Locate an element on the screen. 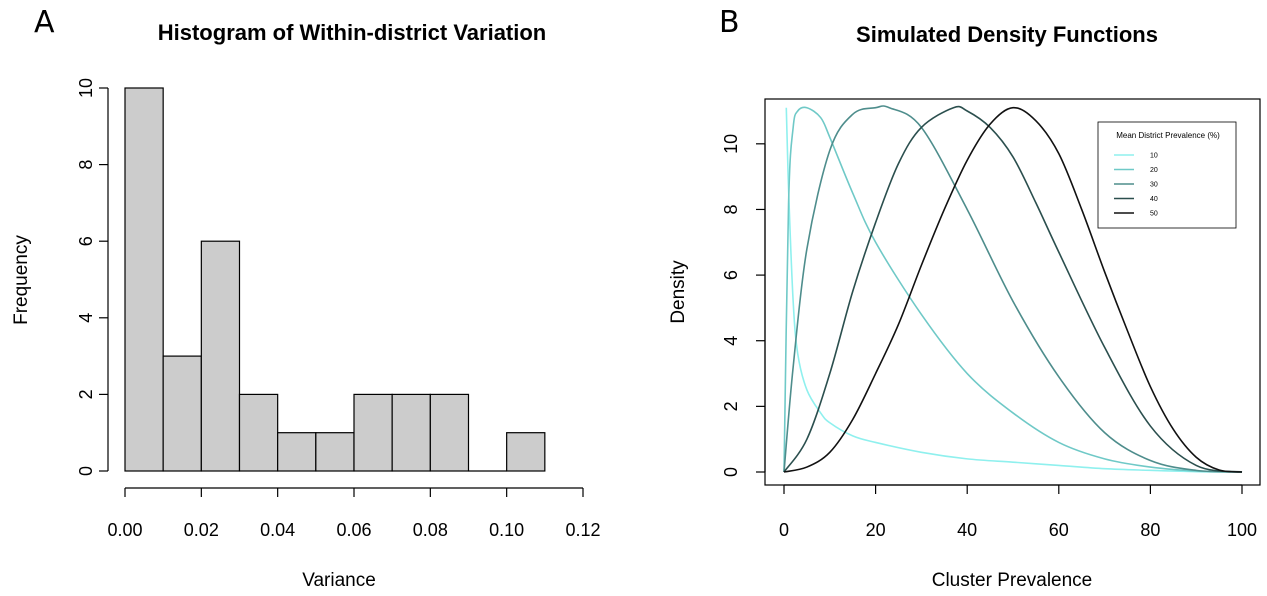  y-tick-label-3: 6 is located at coordinates (86, 241).